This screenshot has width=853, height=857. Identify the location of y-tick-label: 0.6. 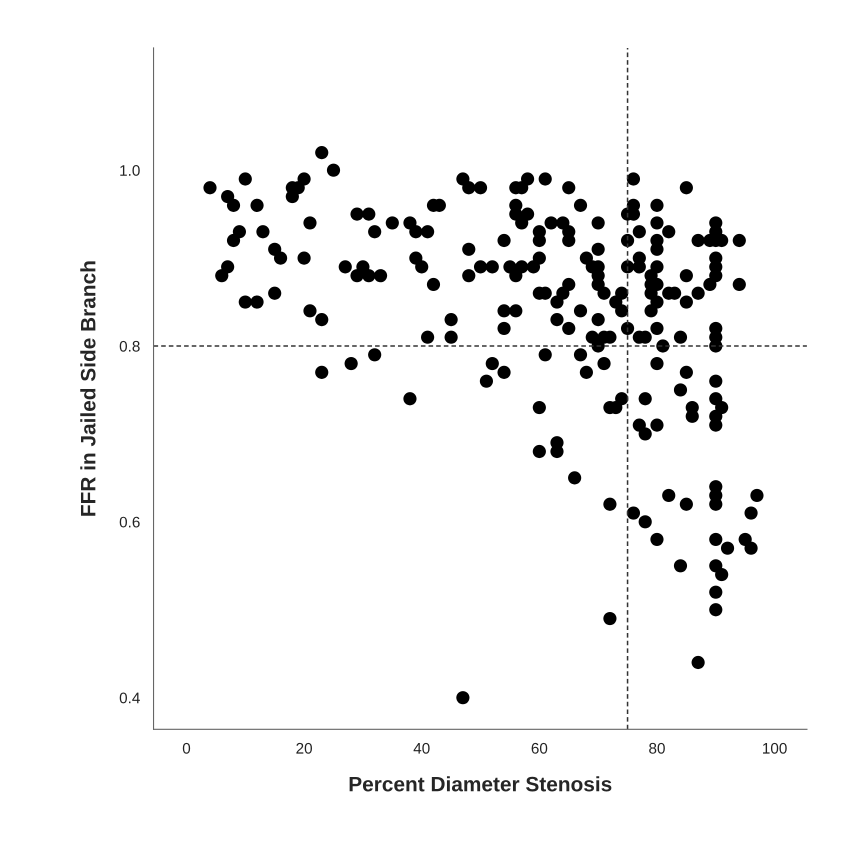
(130, 522).